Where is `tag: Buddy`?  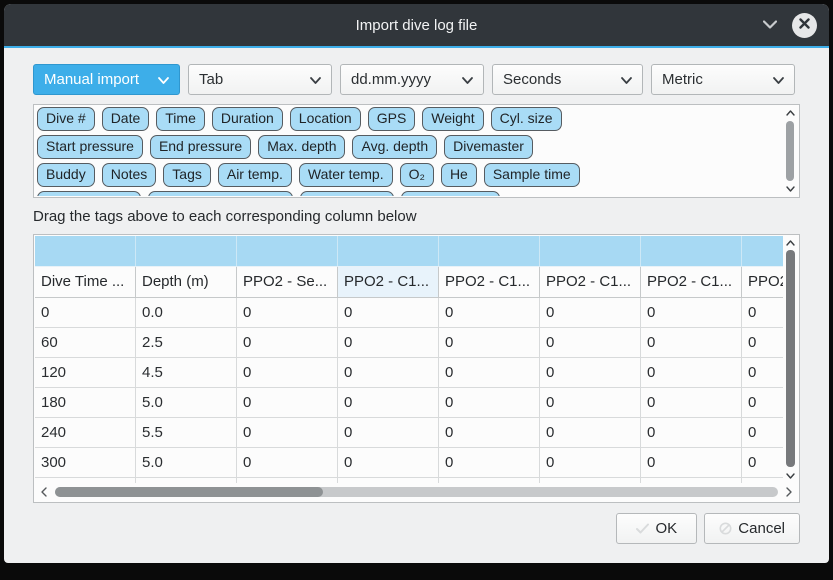 tag: Buddy is located at coordinates (66, 175).